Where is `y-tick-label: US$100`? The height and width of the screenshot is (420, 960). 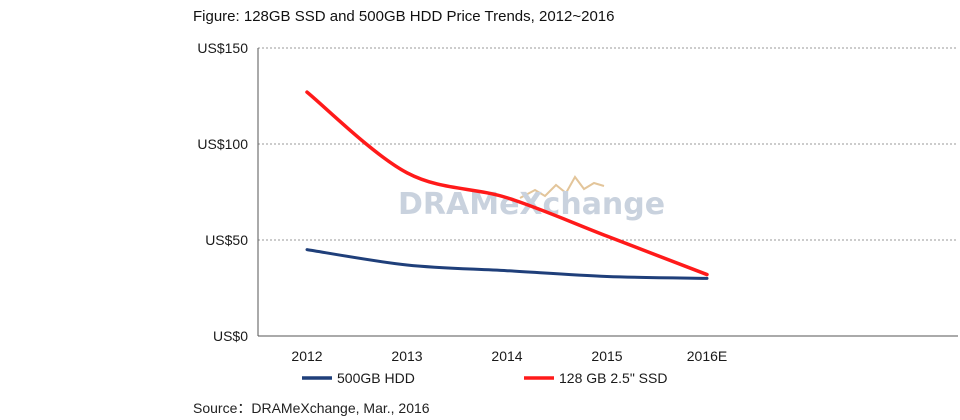
y-tick-label: US$100 is located at coordinates (222, 144).